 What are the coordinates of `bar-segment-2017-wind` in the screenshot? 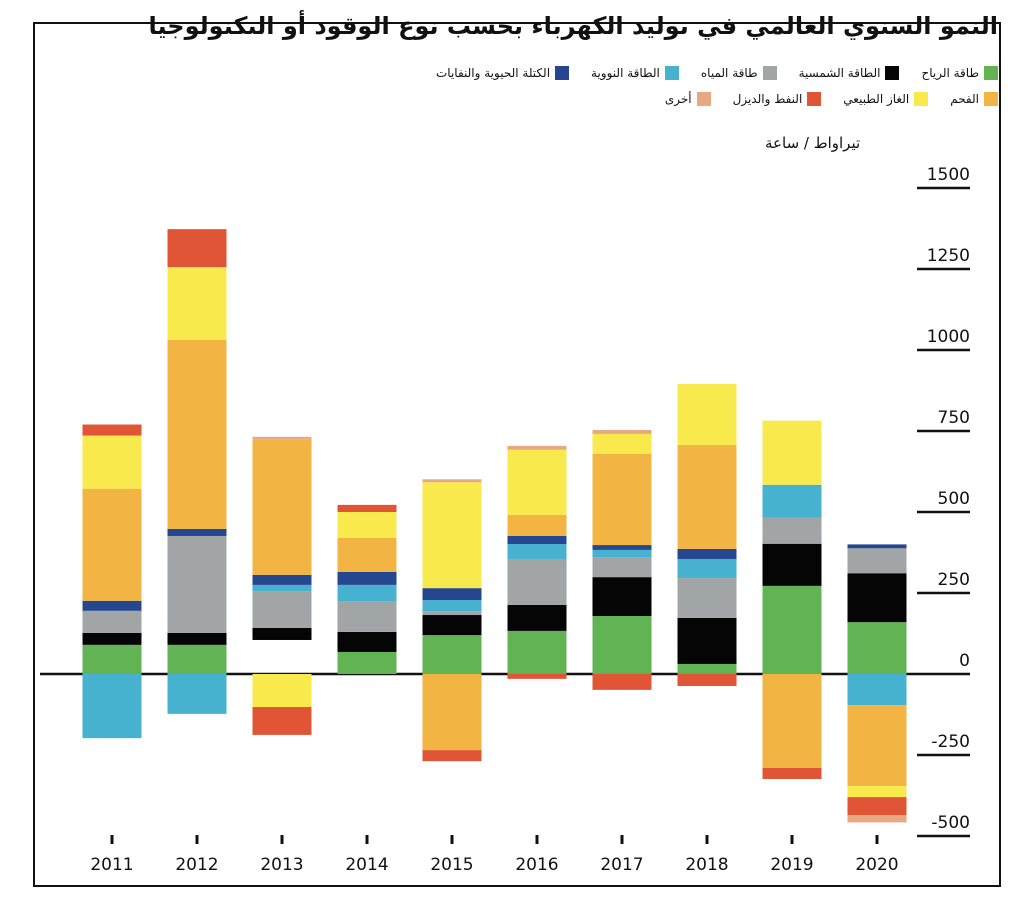 It's located at (622, 645).